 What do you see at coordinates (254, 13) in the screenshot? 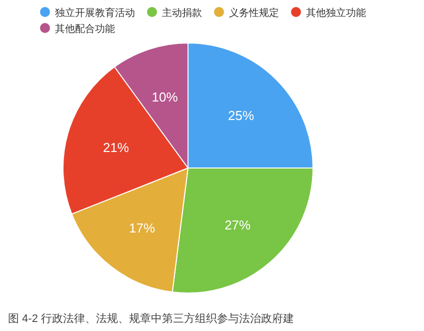
I see `legend-label: 义务性规定` at bounding box center [254, 13].